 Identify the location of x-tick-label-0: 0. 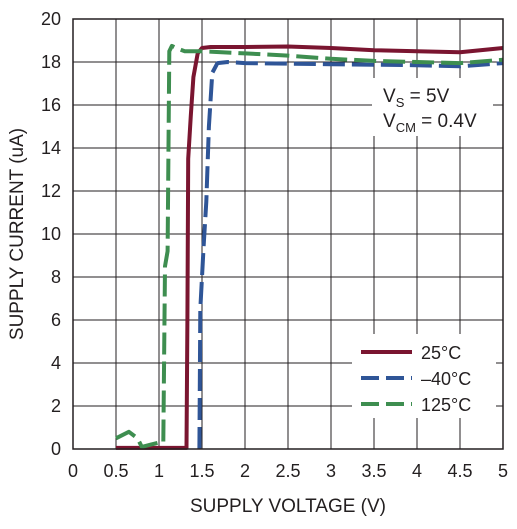
(73, 471).